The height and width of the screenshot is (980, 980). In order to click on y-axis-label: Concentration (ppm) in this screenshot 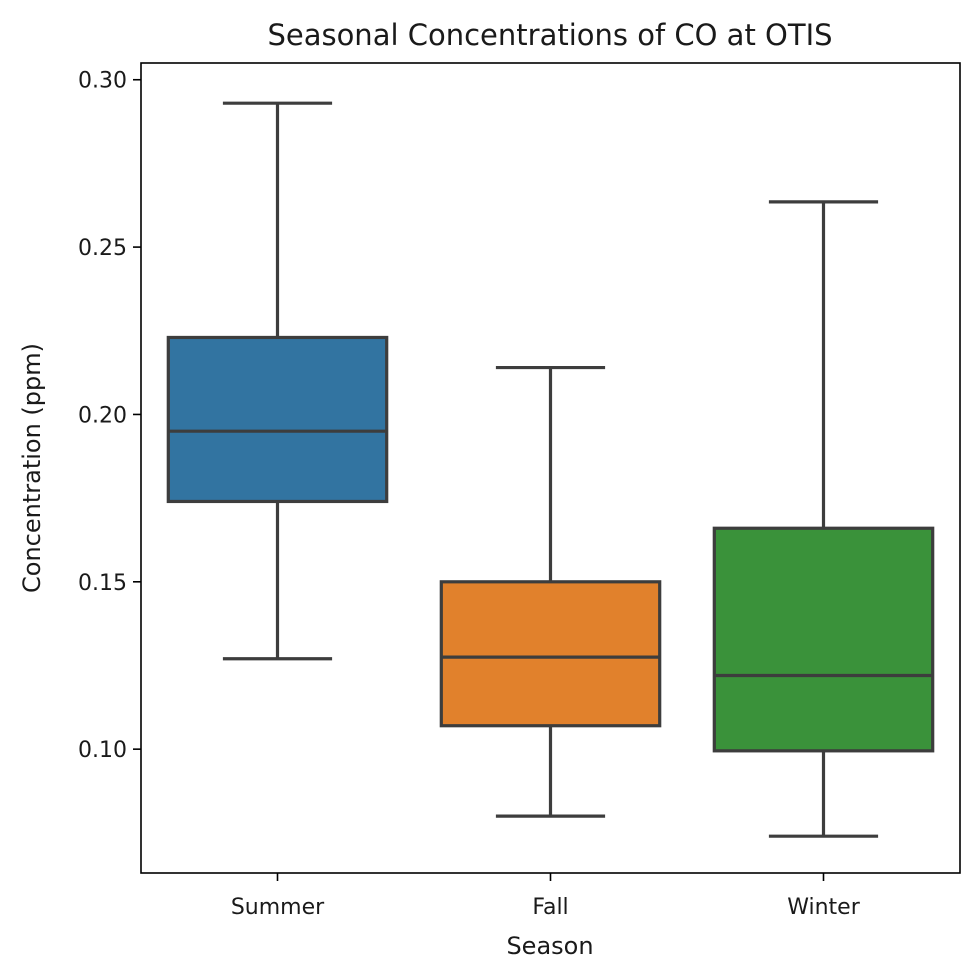, I will do `click(32, 468)`.